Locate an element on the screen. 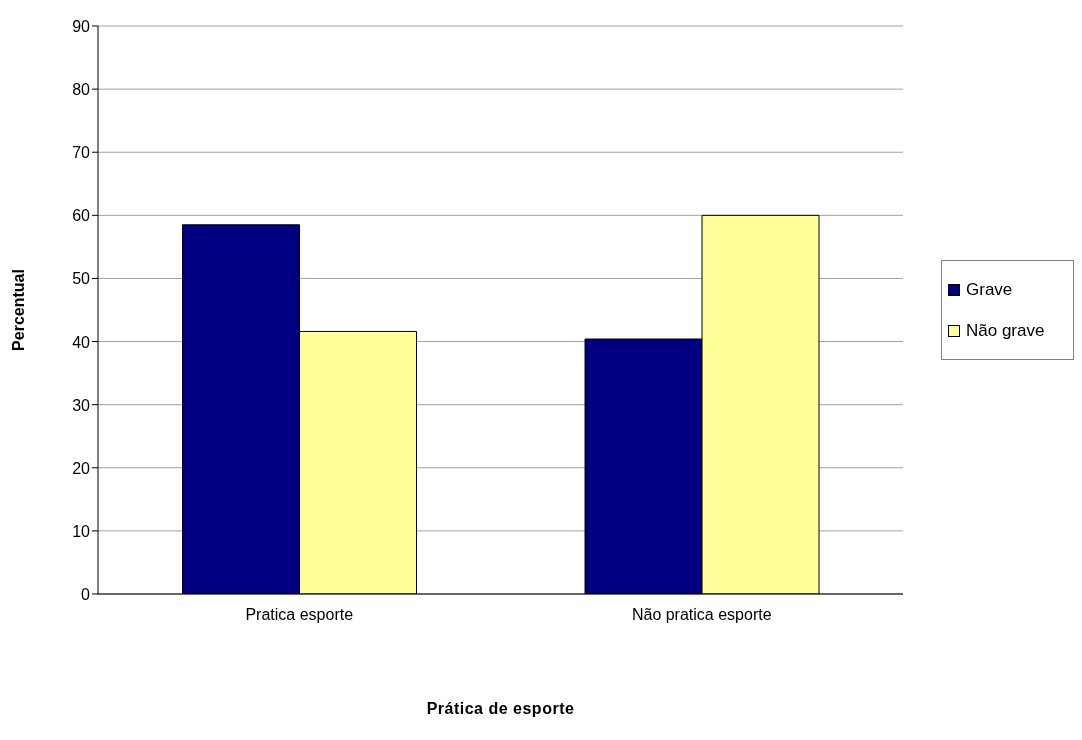  y-tick-label: 50 is located at coordinates (81, 279).